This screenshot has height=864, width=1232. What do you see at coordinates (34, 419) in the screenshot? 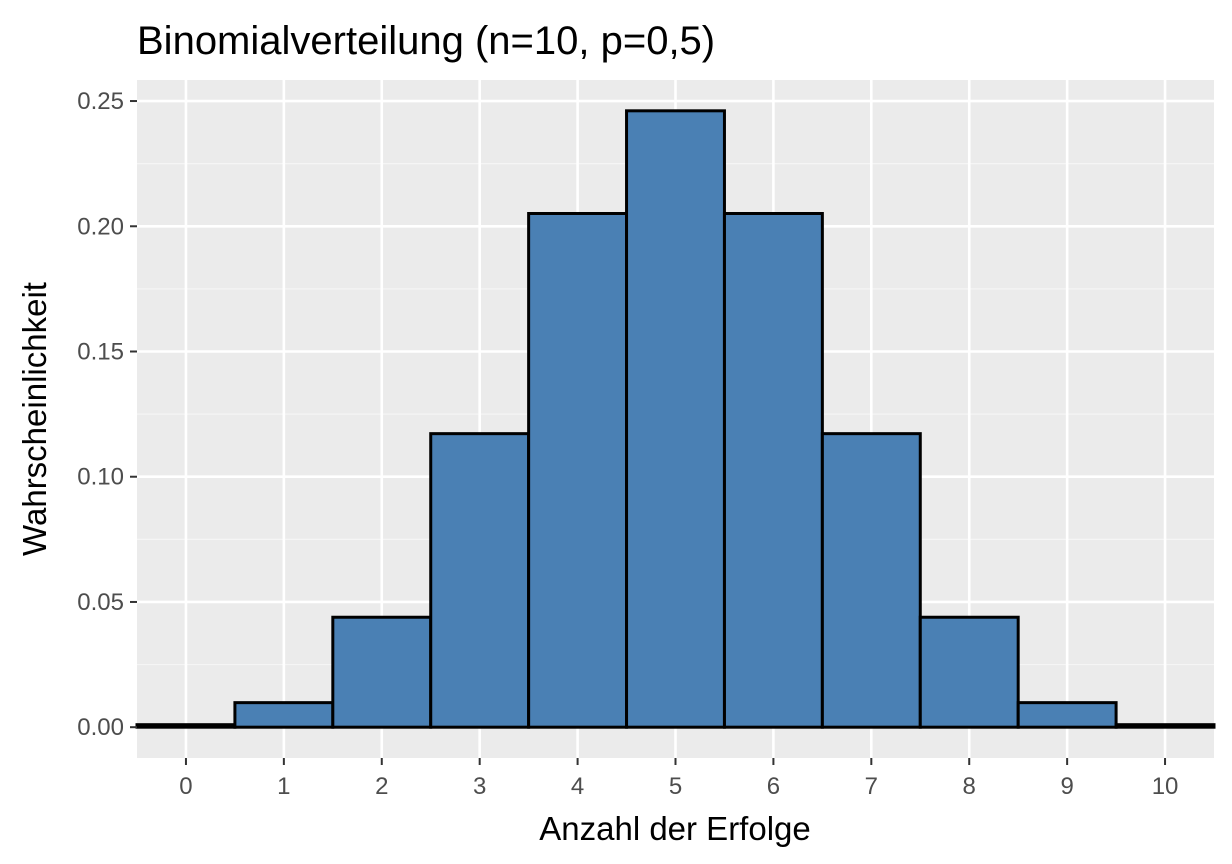
I see `y-axis-label: Wahrscheinlichkeit` at bounding box center [34, 419].